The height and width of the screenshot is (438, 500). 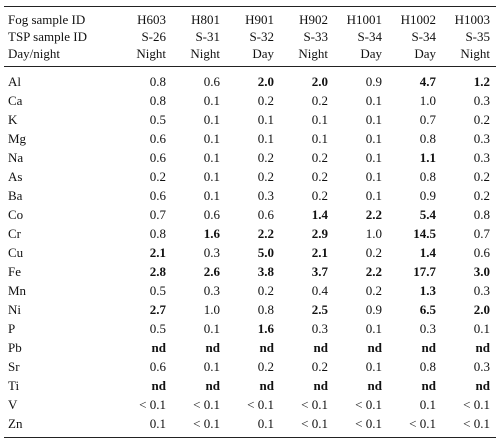 What do you see at coordinates (250, 404) in the screenshot?
I see `table-row: V < 0.1 < 0.1 < 0.1 < 0.1 < 0.1 0.1 < 0.1` at bounding box center [250, 404].